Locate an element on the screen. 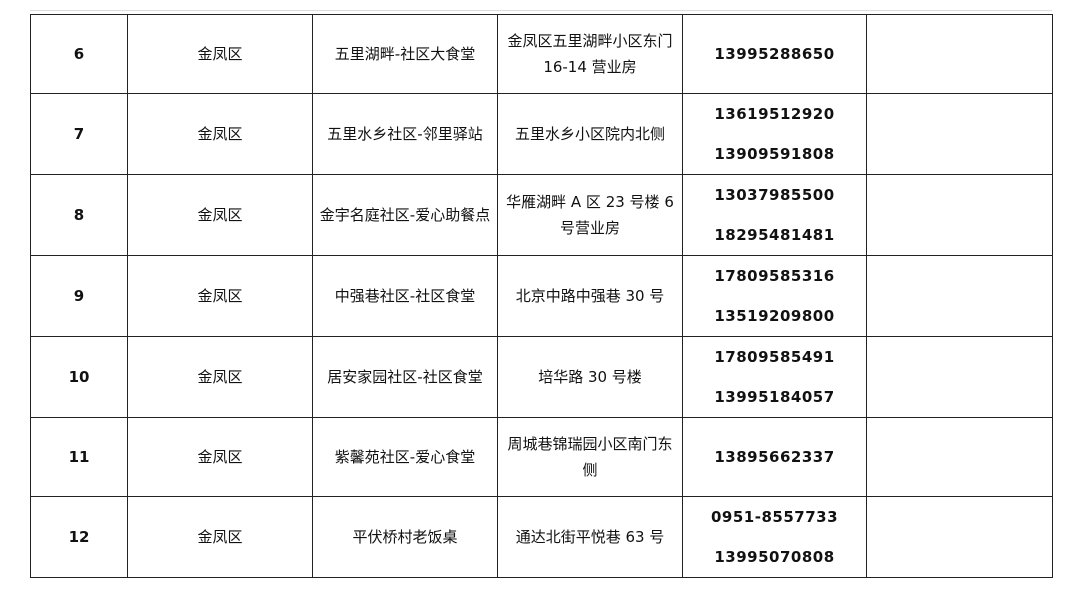  phone-number: 0951-8557733 is located at coordinates (774, 517).